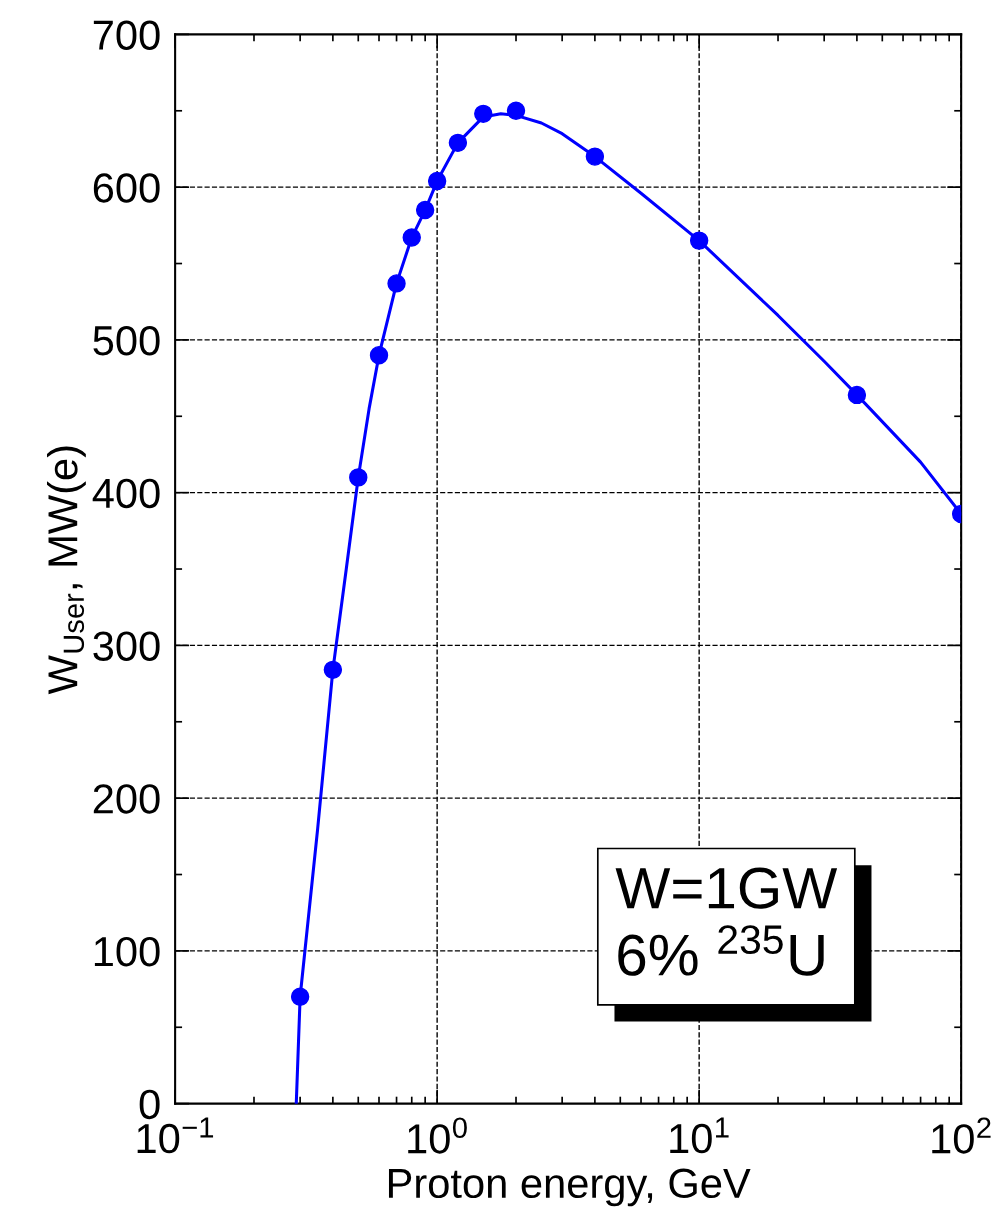 This screenshot has width=995, height=1229. I want to click on y-tick-label: 200, so click(126, 799).